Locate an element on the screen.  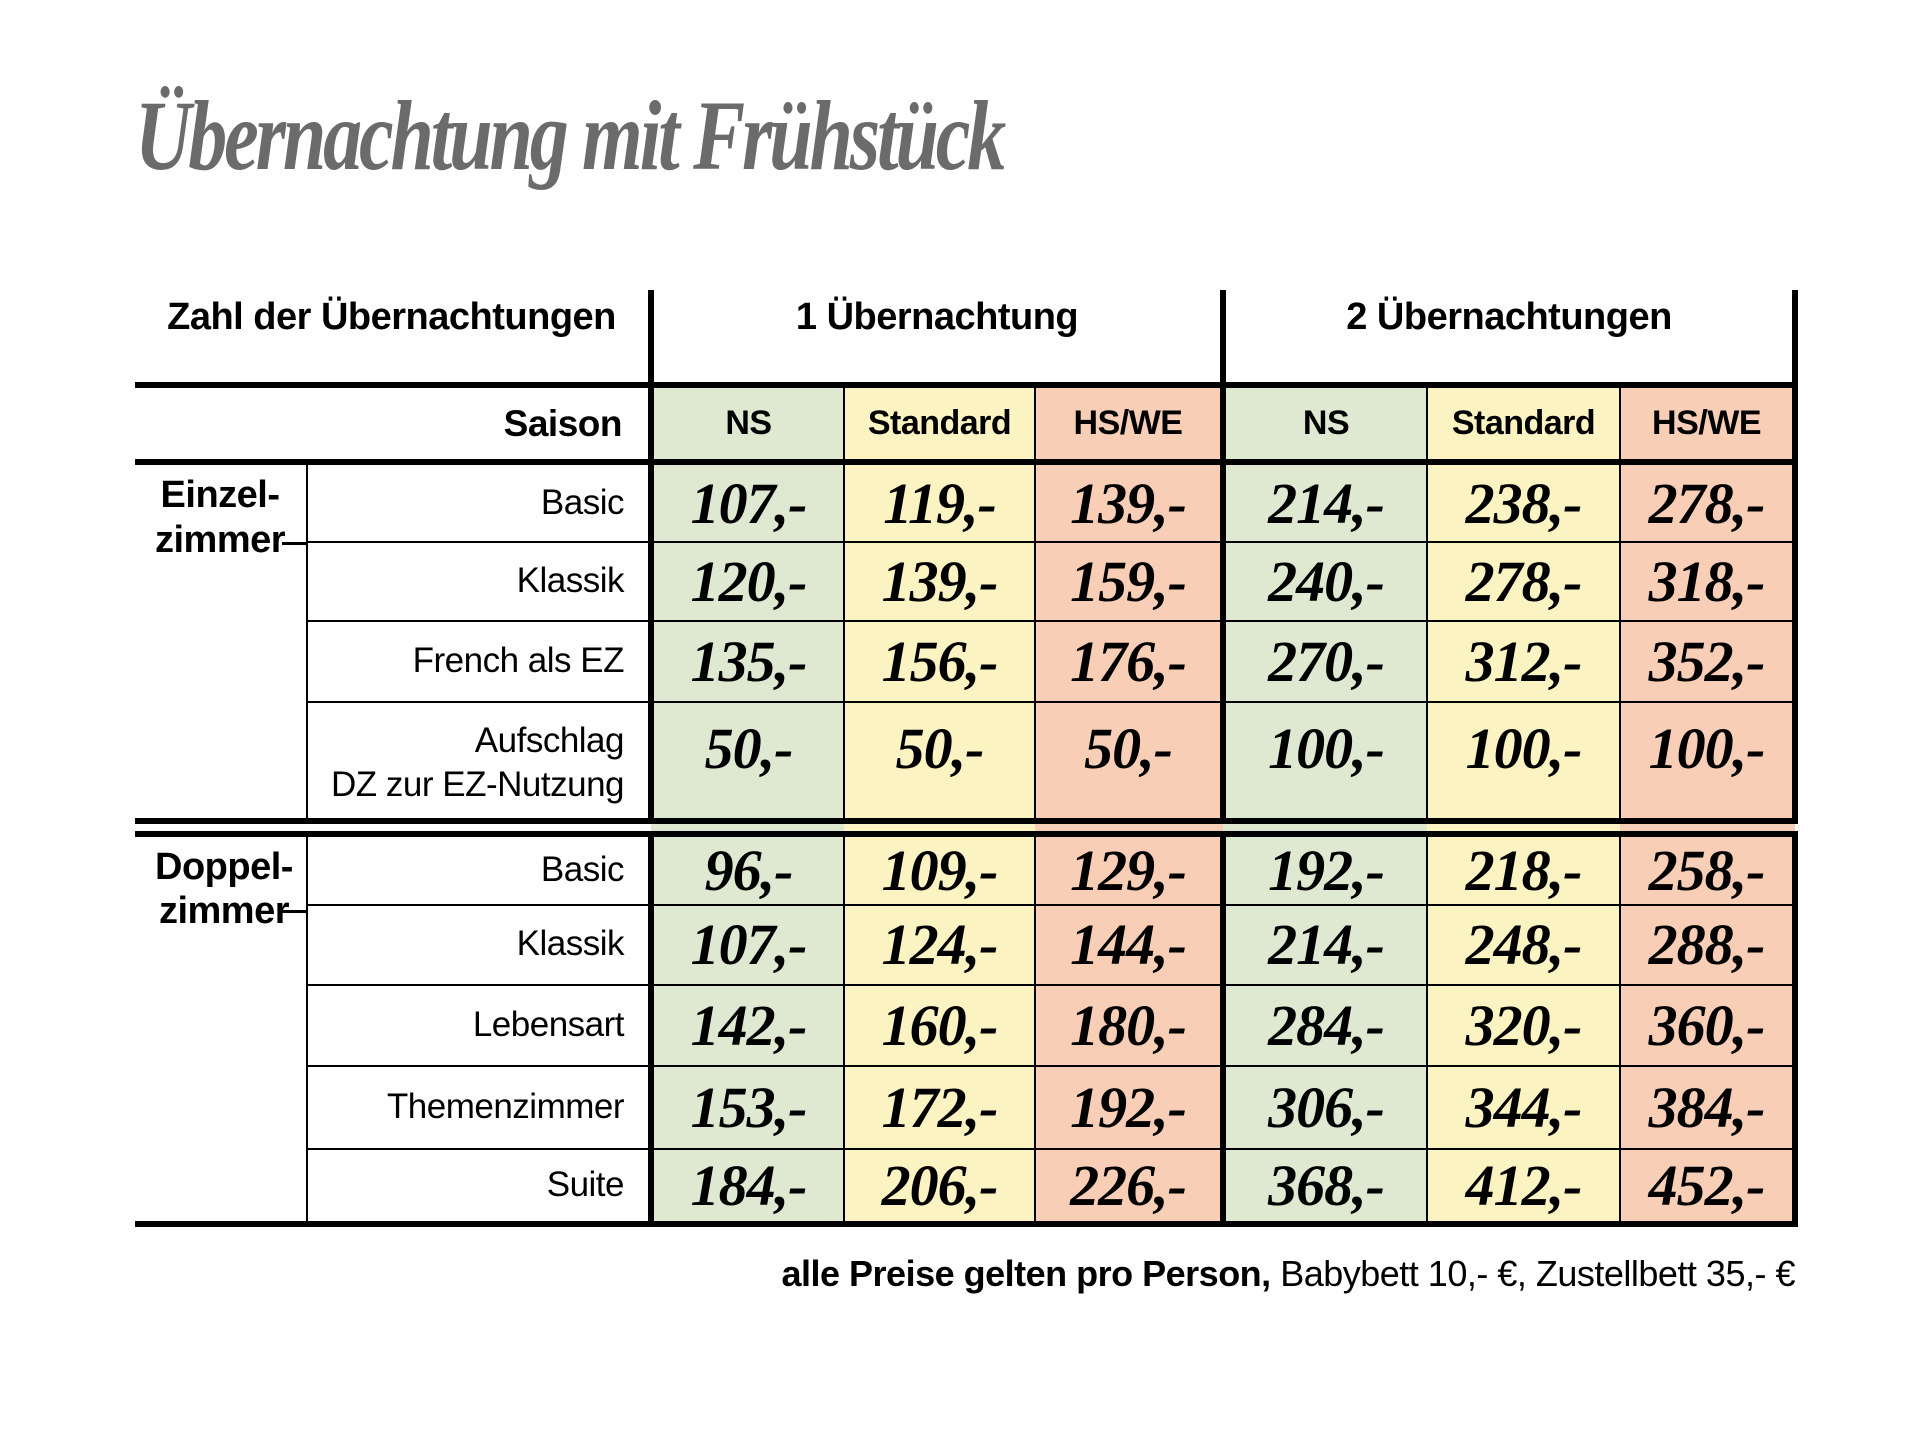
price-cell: 452,- is located at coordinates (1709, 1187).